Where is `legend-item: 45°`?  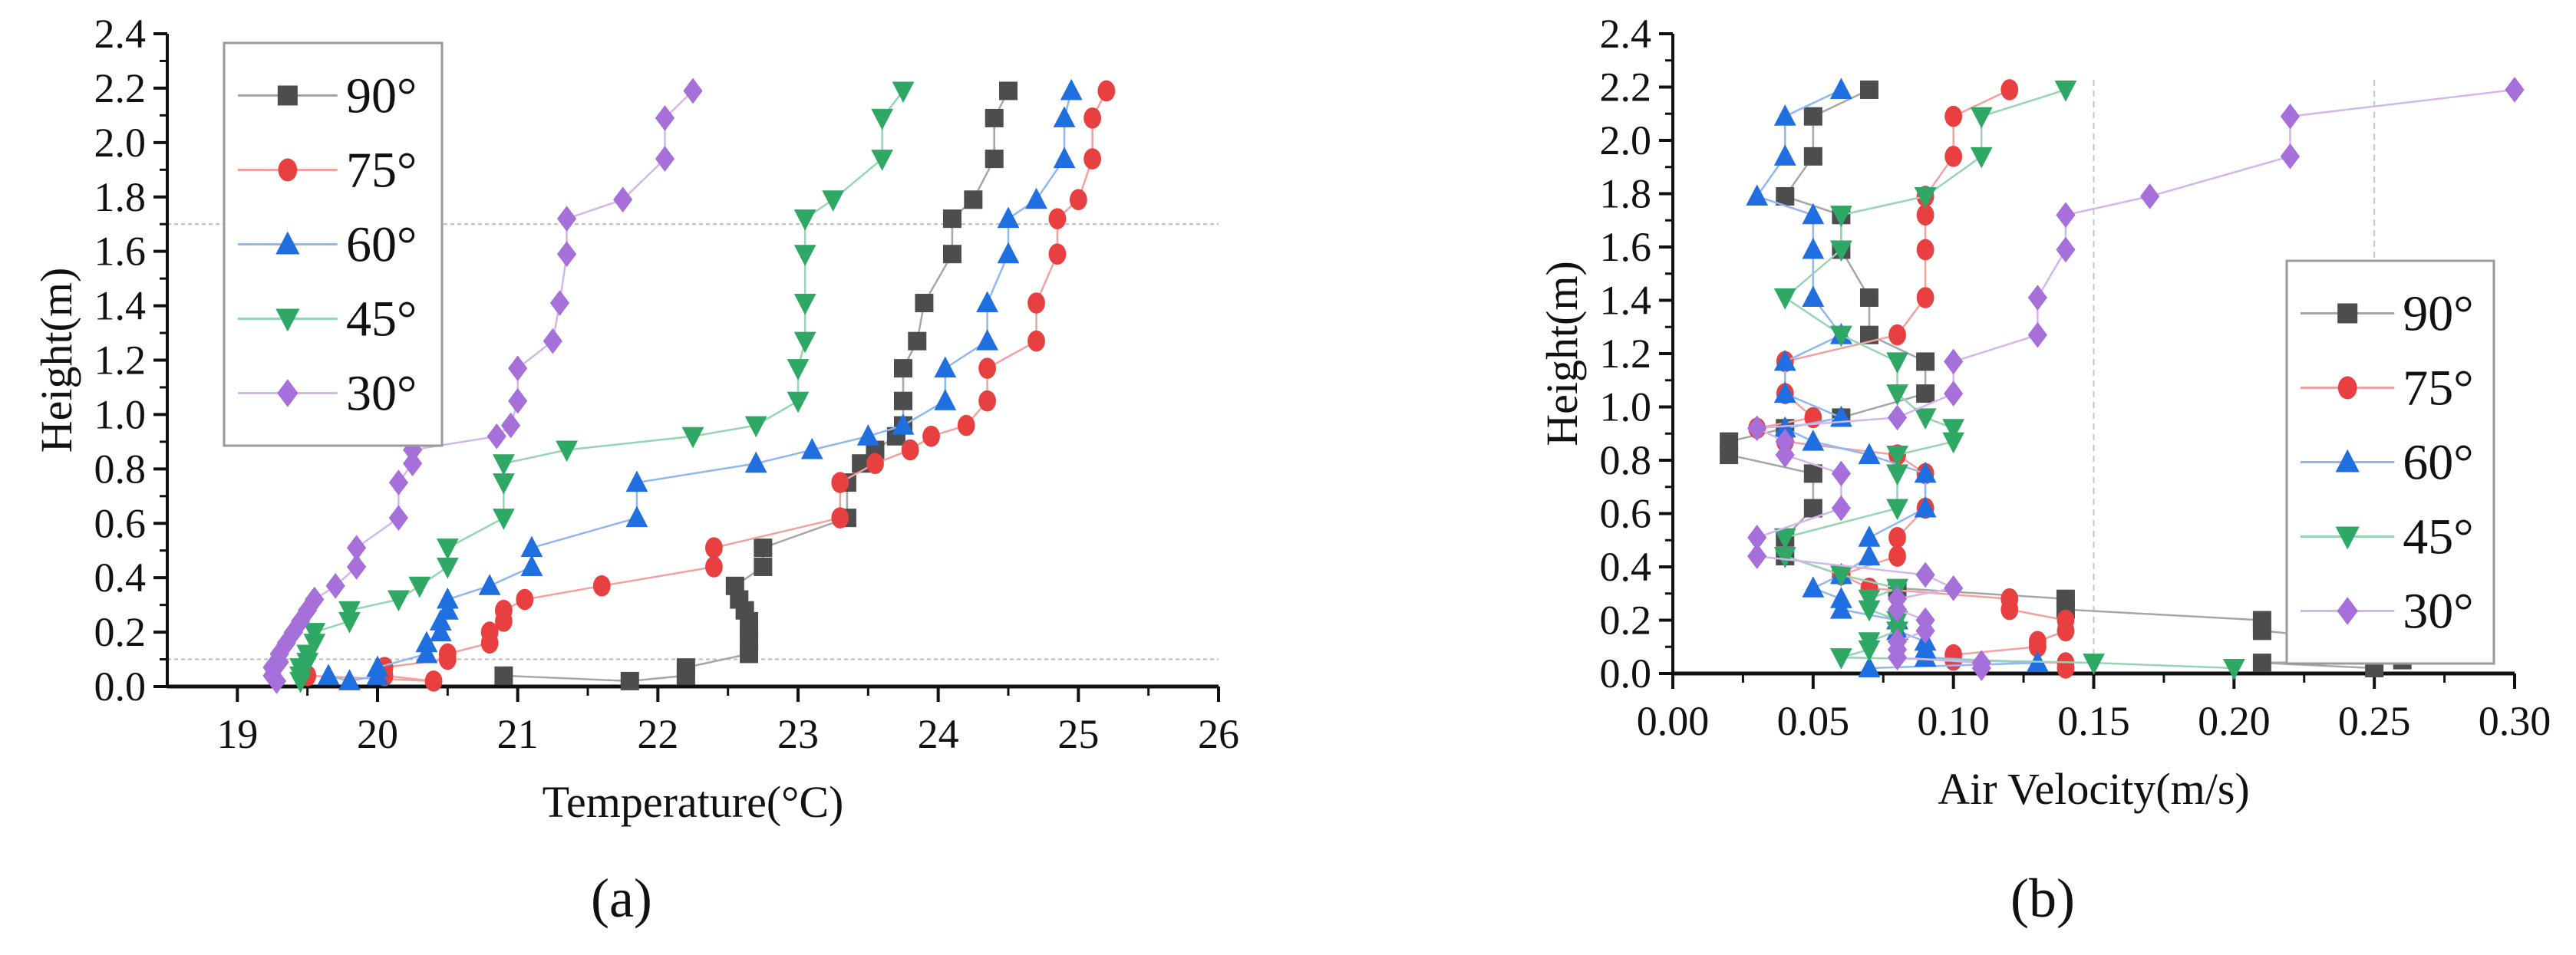
legend-item: 45° is located at coordinates (327, 319).